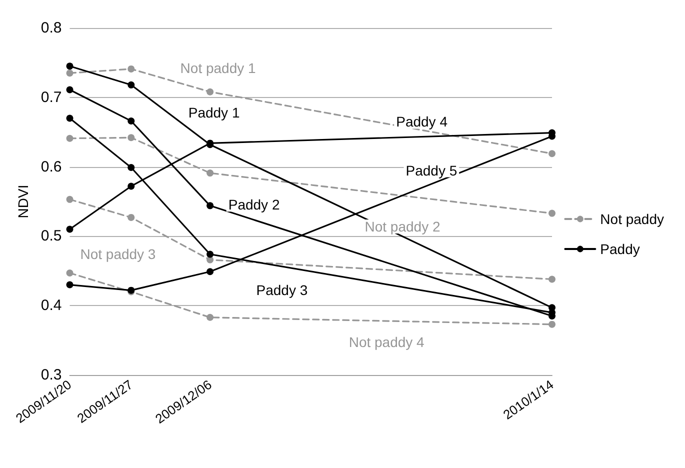  Describe the element at coordinates (254, 204) in the screenshot. I see `annotation: Paddy 2` at that location.